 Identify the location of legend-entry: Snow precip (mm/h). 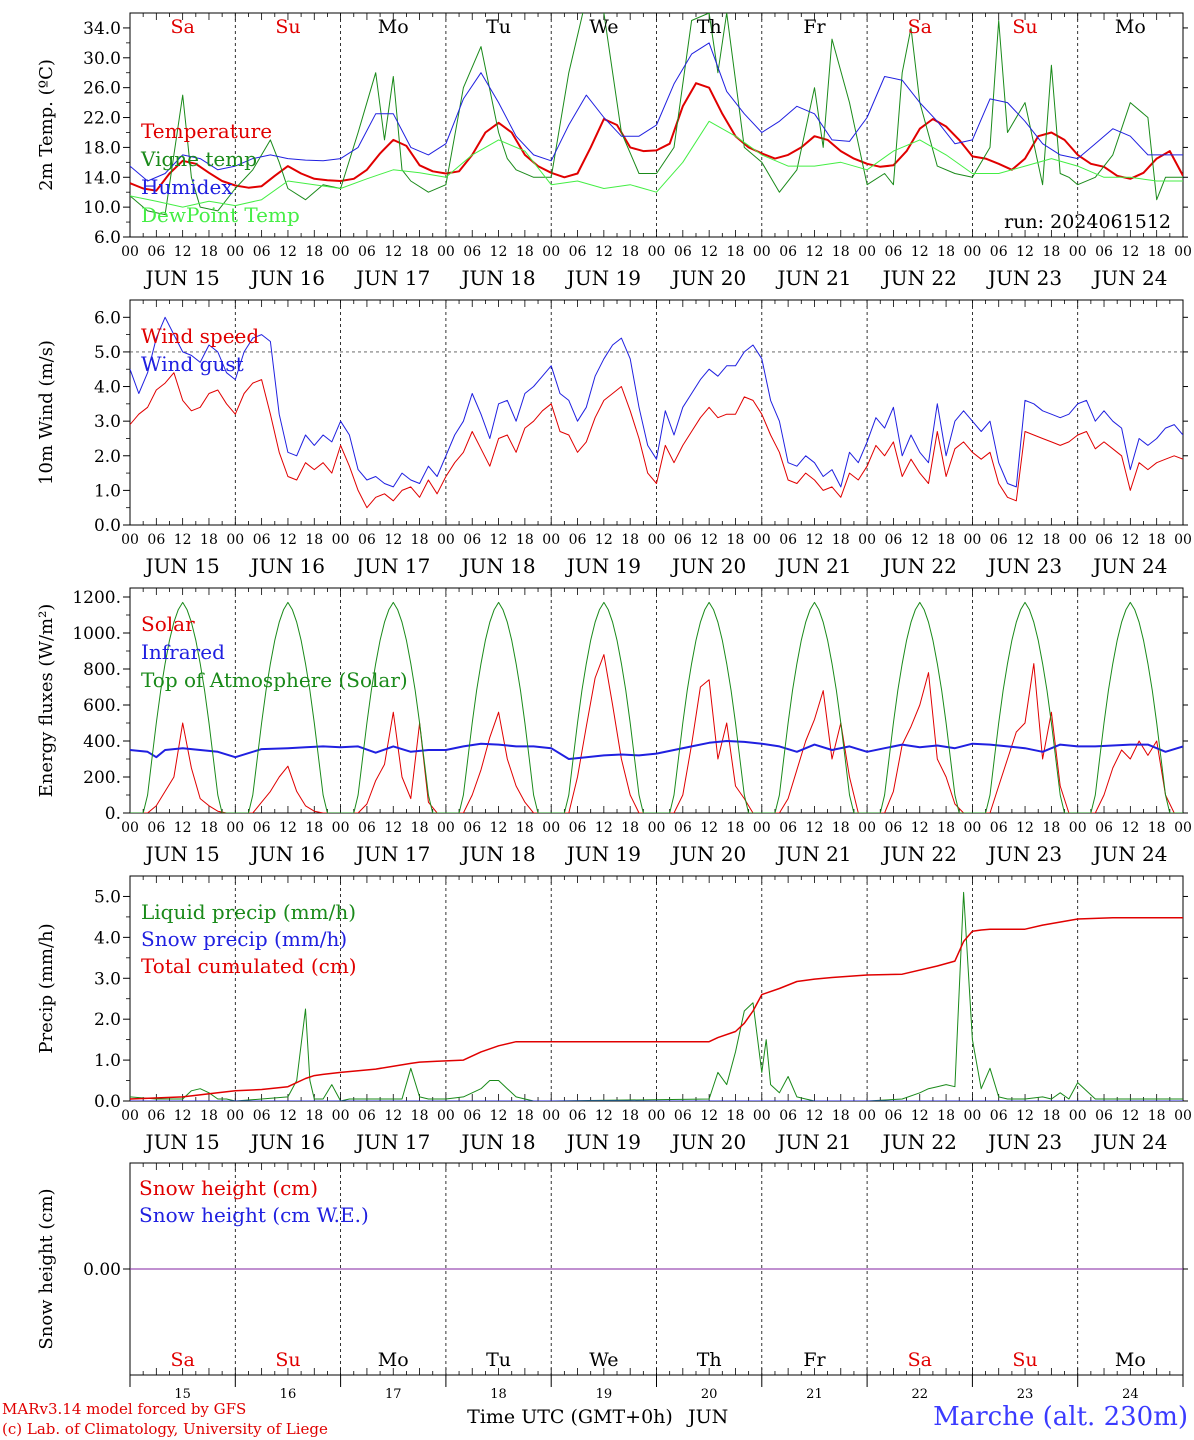
(244, 939).